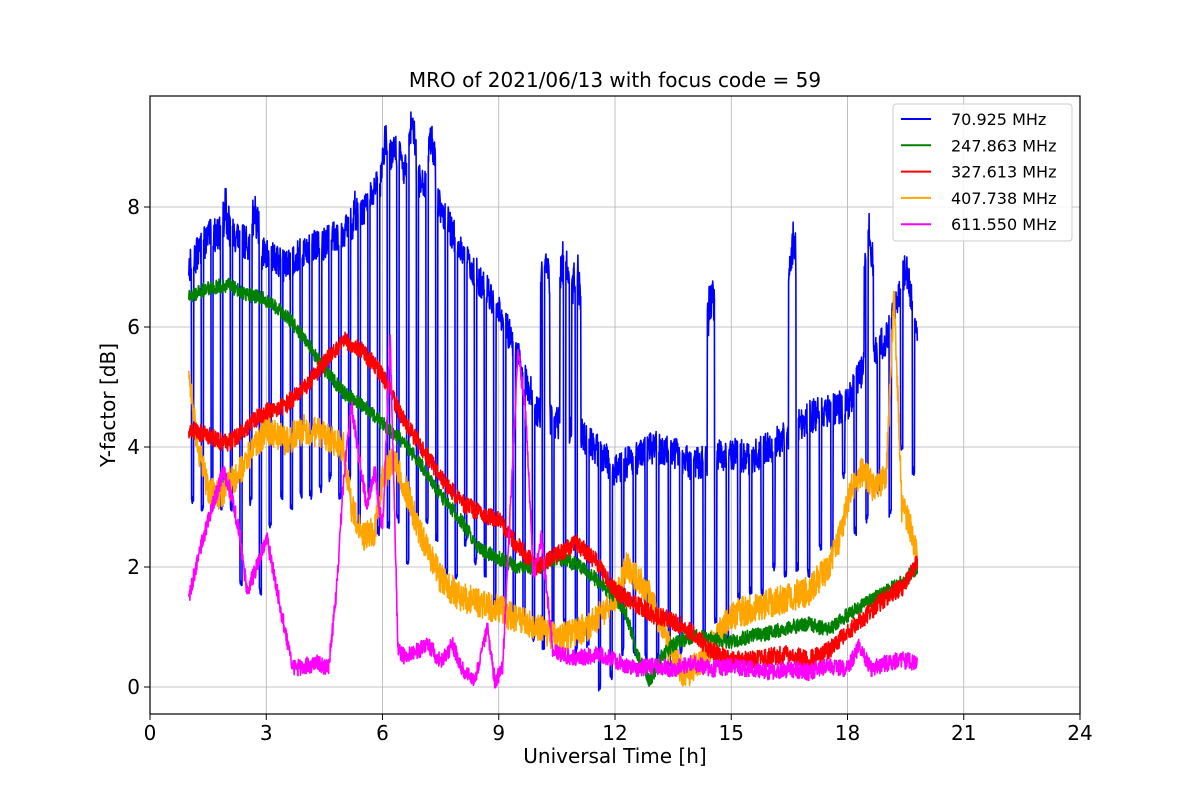 The width and height of the screenshot is (1200, 800). Describe the element at coordinates (1003, 224) in the screenshot. I see `legend-label-4: 611.550 MHz` at that location.